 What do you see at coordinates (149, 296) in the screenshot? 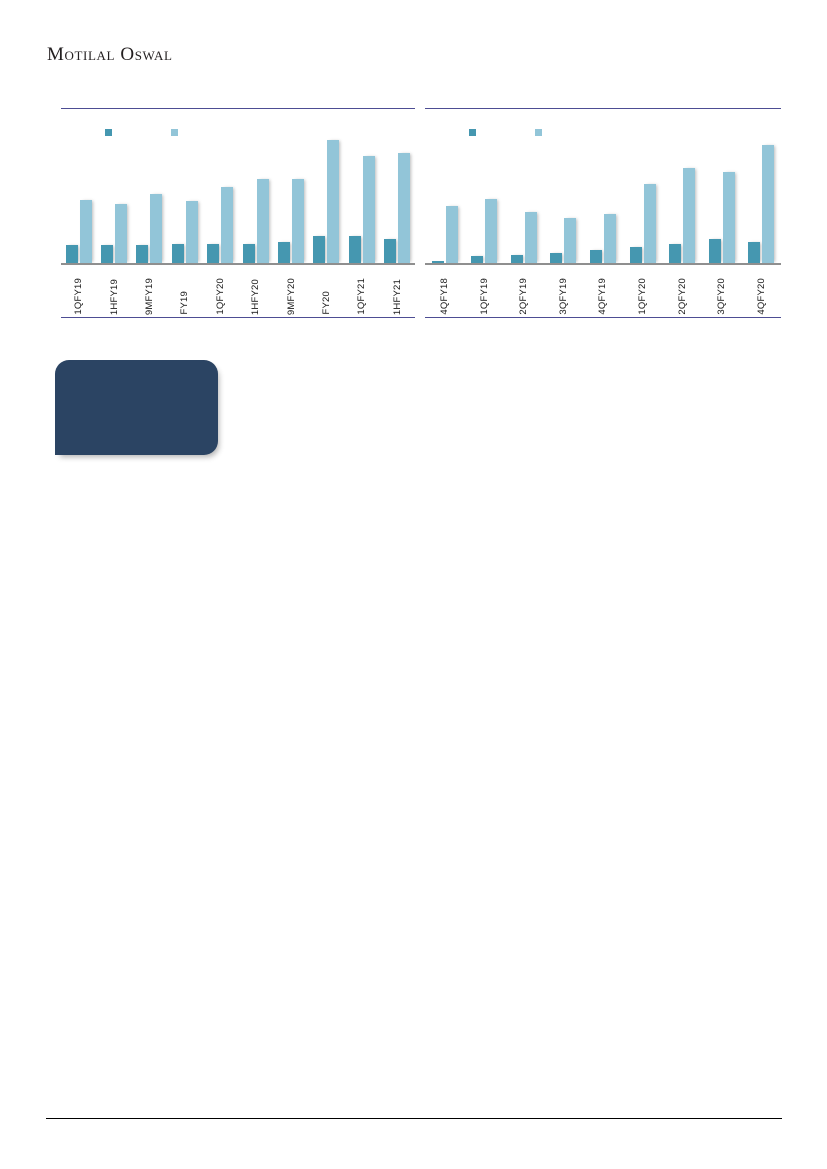
I see `x-axis-label: 9MFY19` at bounding box center [149, 296].